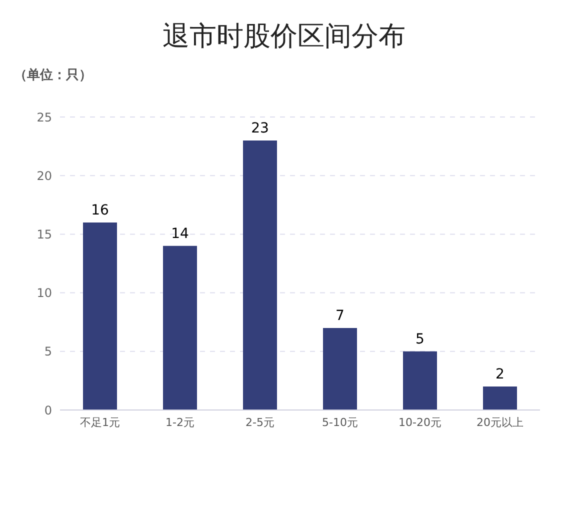 This screenshot has height=513, width=568. What do you see at coordinates (420, 422) in the screenshot?
I see `x-tick-label: 10-20元` at bounding box center [420, 422].